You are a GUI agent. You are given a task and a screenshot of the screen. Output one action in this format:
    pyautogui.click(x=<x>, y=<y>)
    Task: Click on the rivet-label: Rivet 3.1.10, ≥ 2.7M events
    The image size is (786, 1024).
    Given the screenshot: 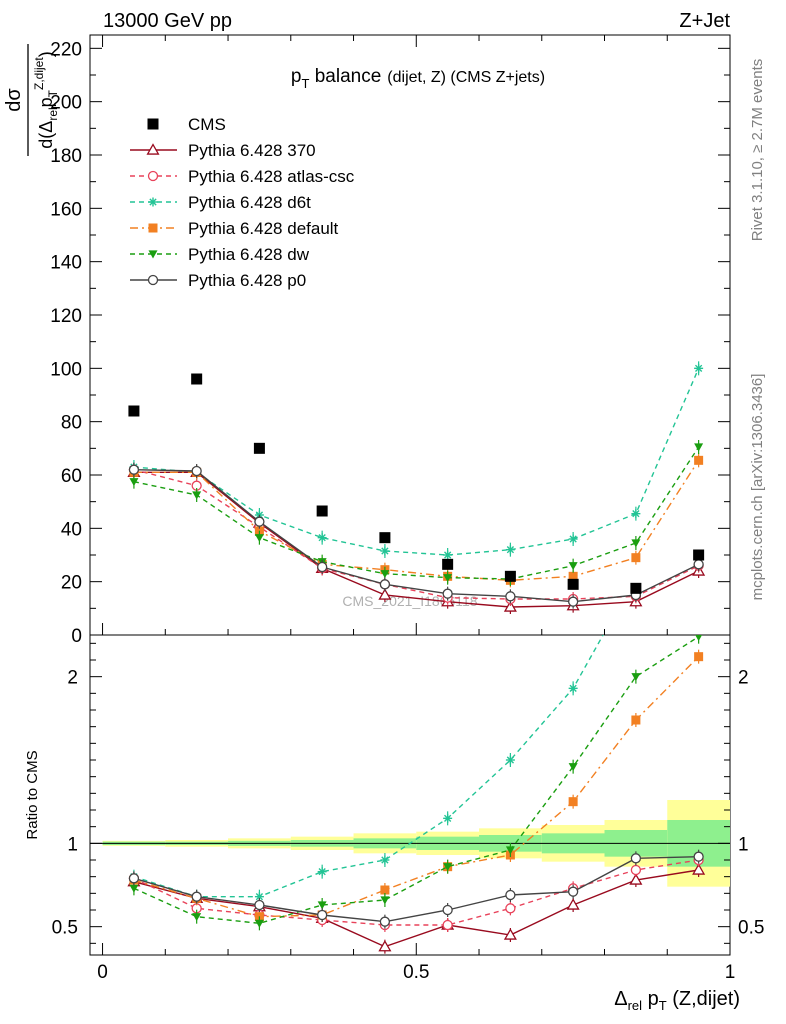 What is the action you would take?
    pyautogui.click(x=757, y=150)
    